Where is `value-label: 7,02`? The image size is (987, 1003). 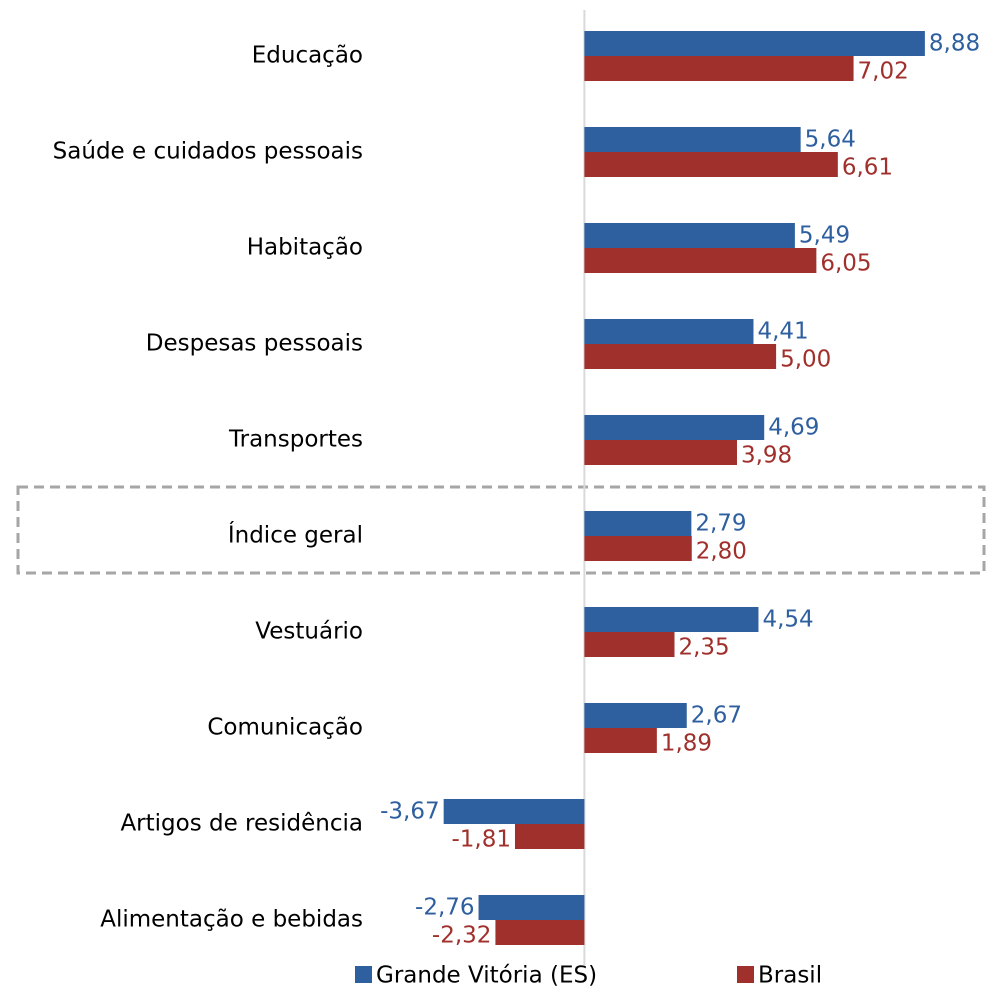 value-label: 7,02 is located at coordinates (883, 72).